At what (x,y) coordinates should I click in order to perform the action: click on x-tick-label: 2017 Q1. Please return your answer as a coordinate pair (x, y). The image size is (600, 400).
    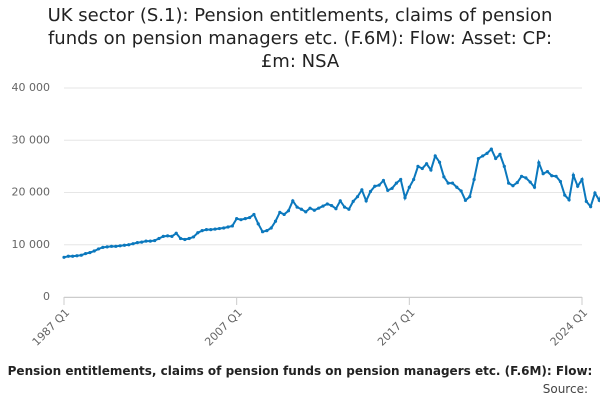
    Looking at the image, I should click on (396, 327).